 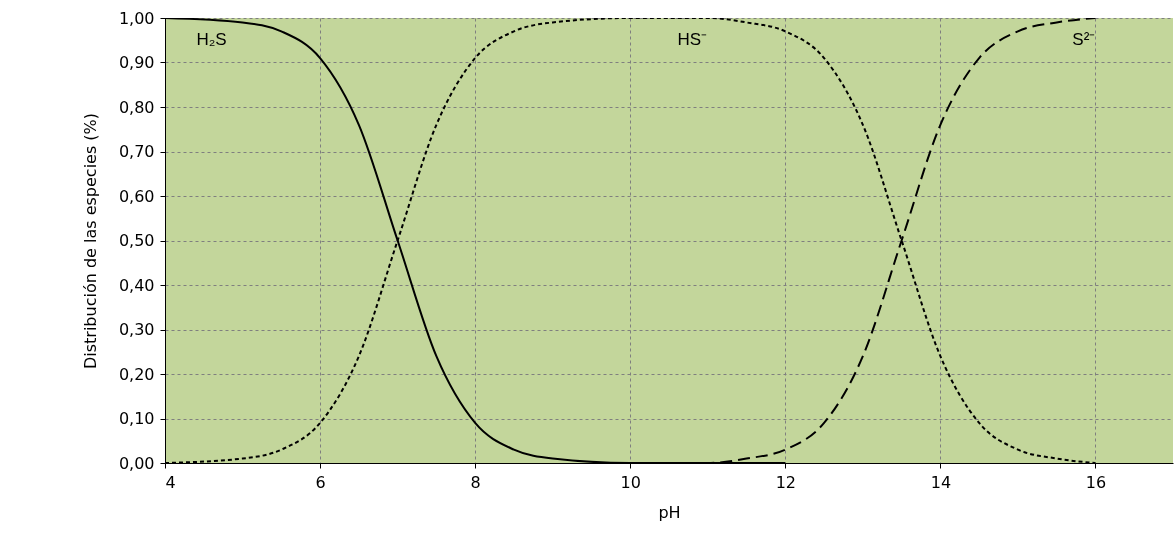 I want to click on y-tick-label: 0,90, so click(x=136, y=62).